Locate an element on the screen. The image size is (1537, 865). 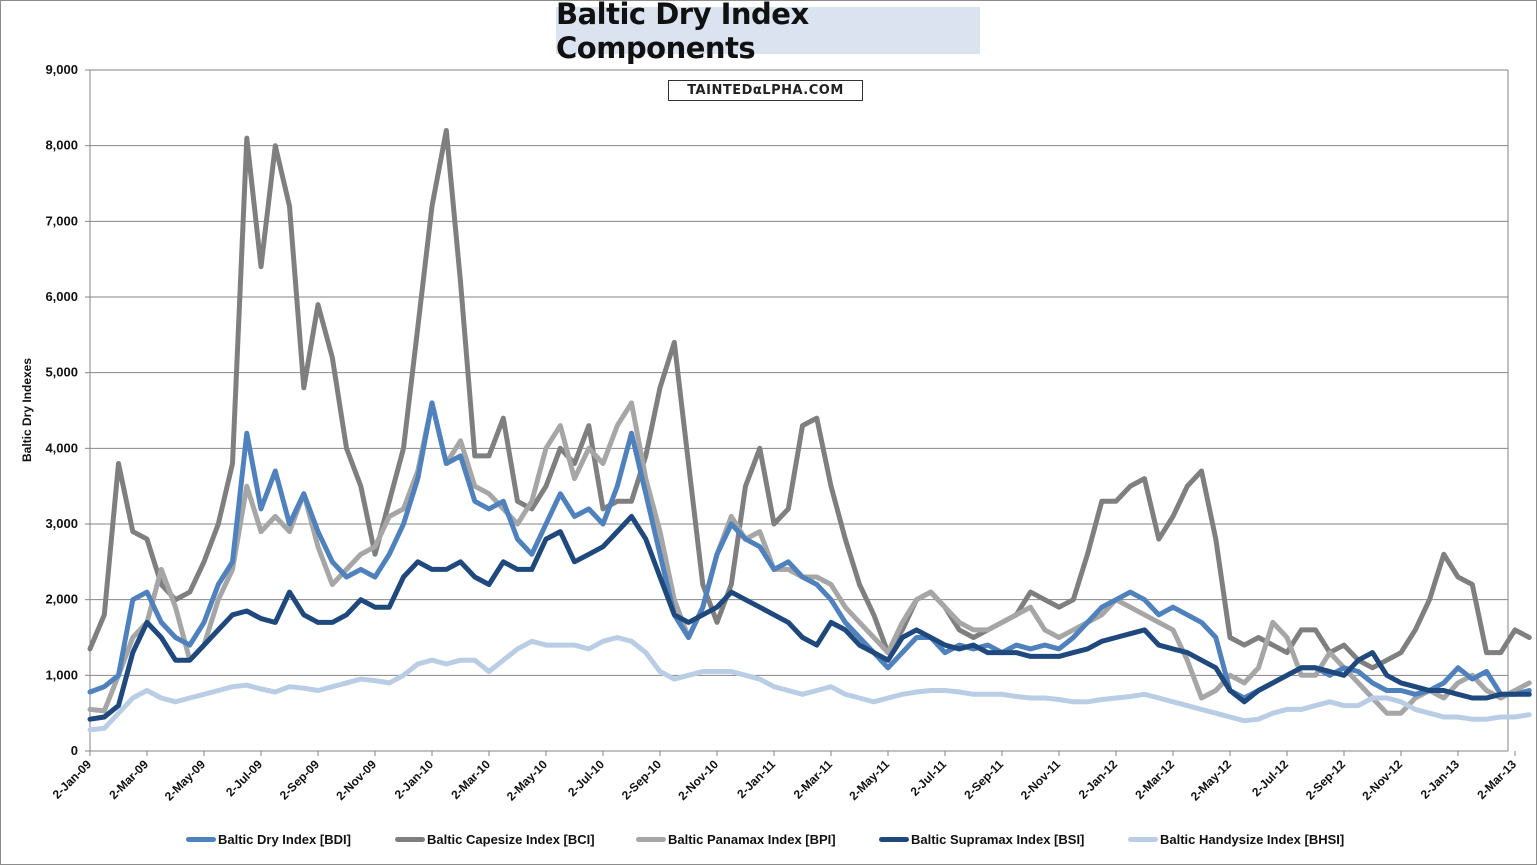
y-axis-label: Baltic Dry Indexes is located at coordinates (27, 410).